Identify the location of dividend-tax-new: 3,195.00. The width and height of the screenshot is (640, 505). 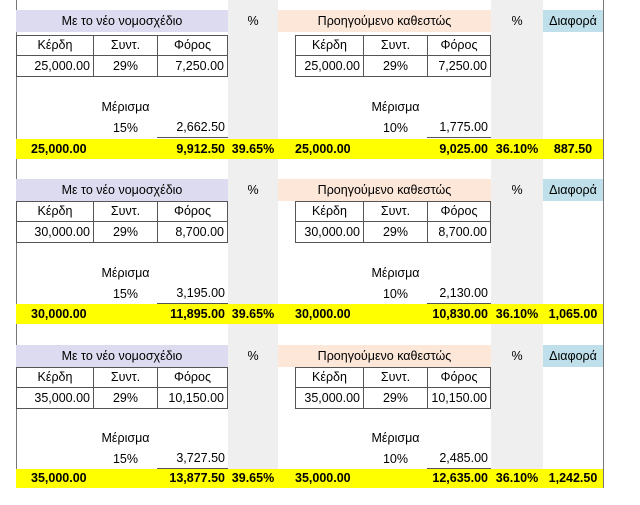
(192, 294).